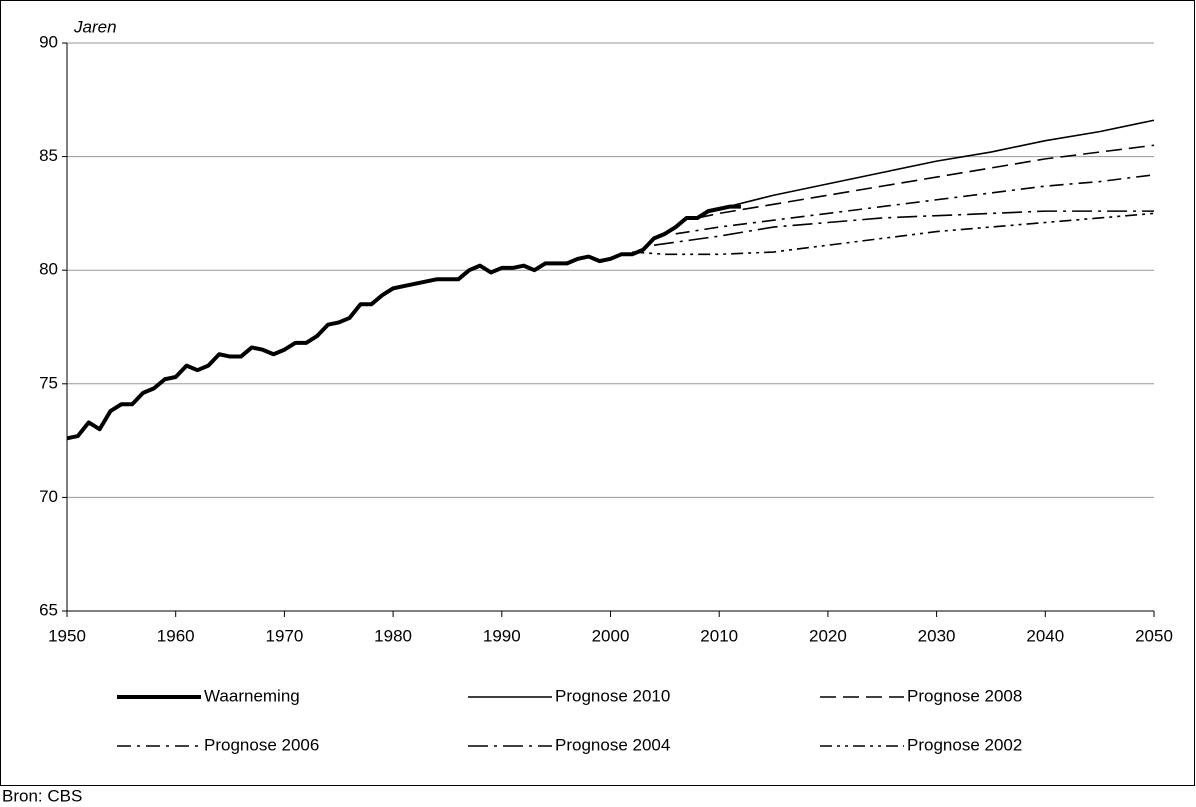  Describe the element at coordinates (261, 744) in the screenshot. I see `legend-label: Prognose 2006` at that location.